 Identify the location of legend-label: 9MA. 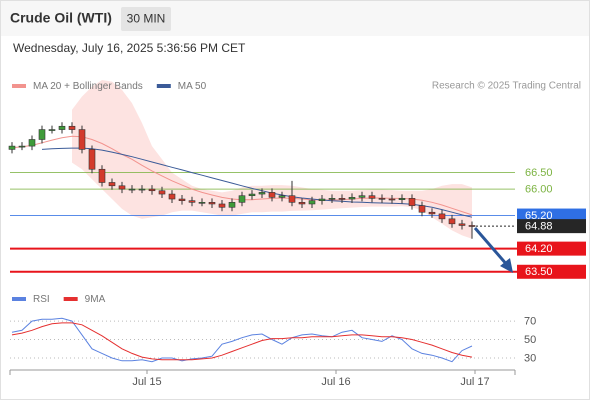
(95, 299).